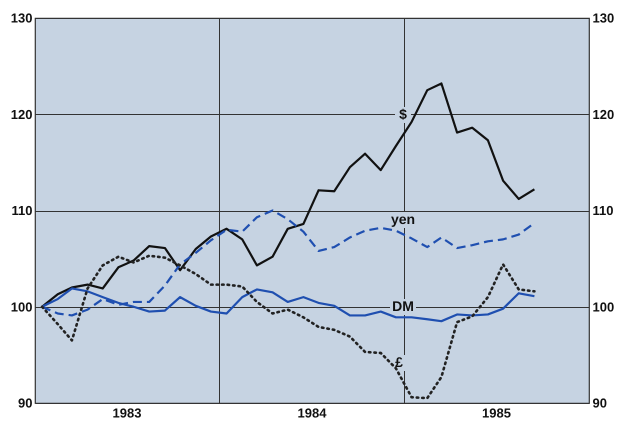  I want to click on y-tick-label: 110, so click(22, 210).